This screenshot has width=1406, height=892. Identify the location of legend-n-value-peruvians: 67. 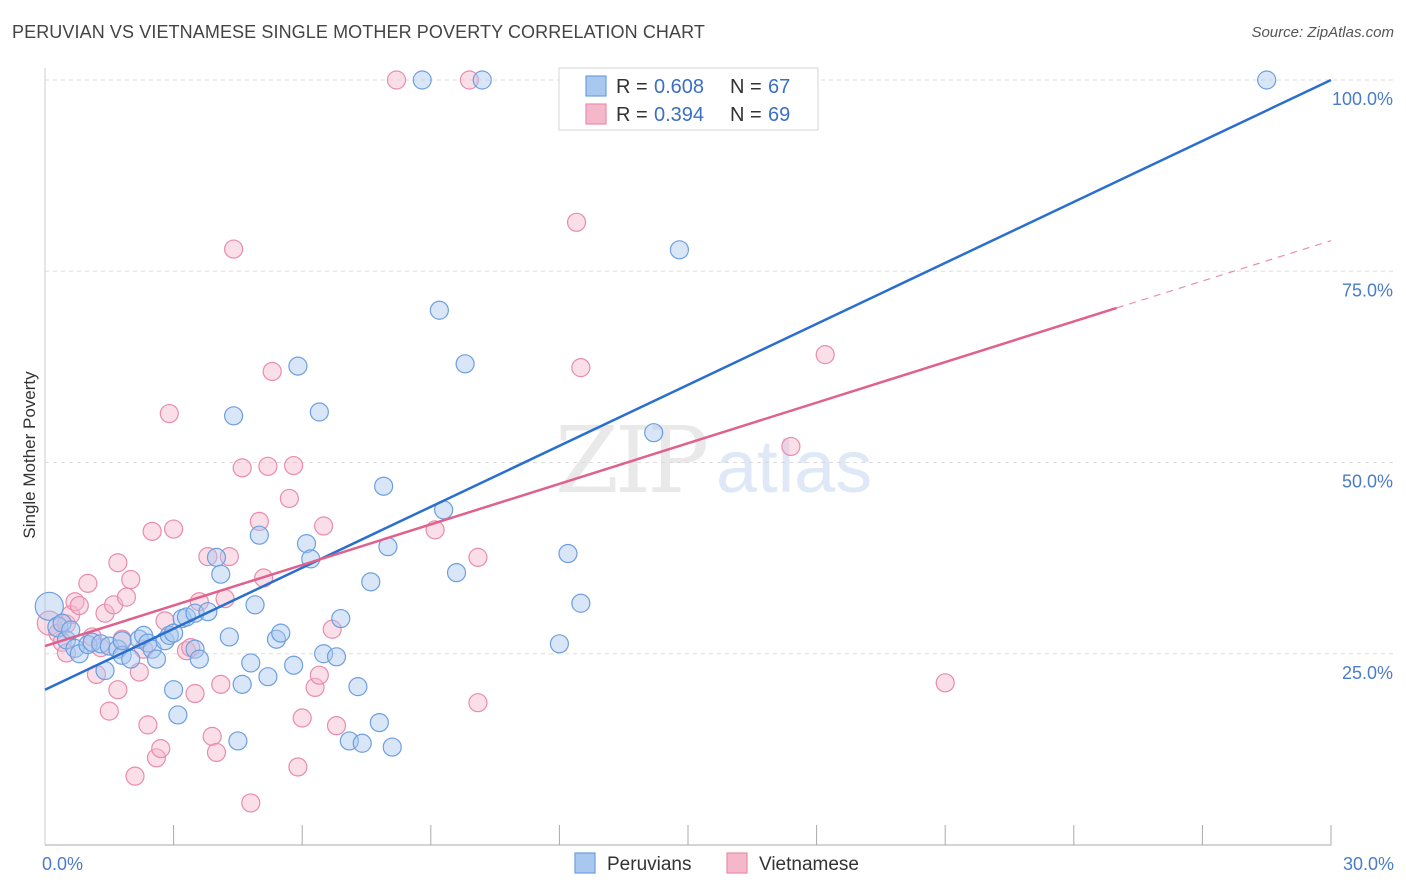
(779, 87).